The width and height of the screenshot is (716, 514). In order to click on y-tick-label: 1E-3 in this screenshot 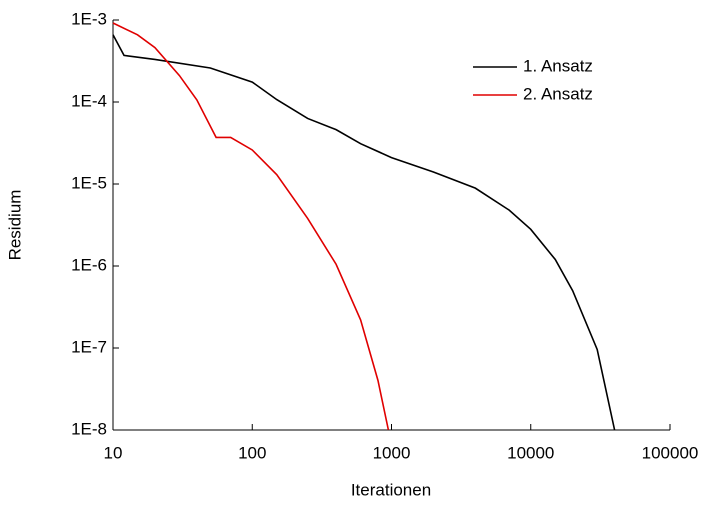, I will do `click(89, 18)`.